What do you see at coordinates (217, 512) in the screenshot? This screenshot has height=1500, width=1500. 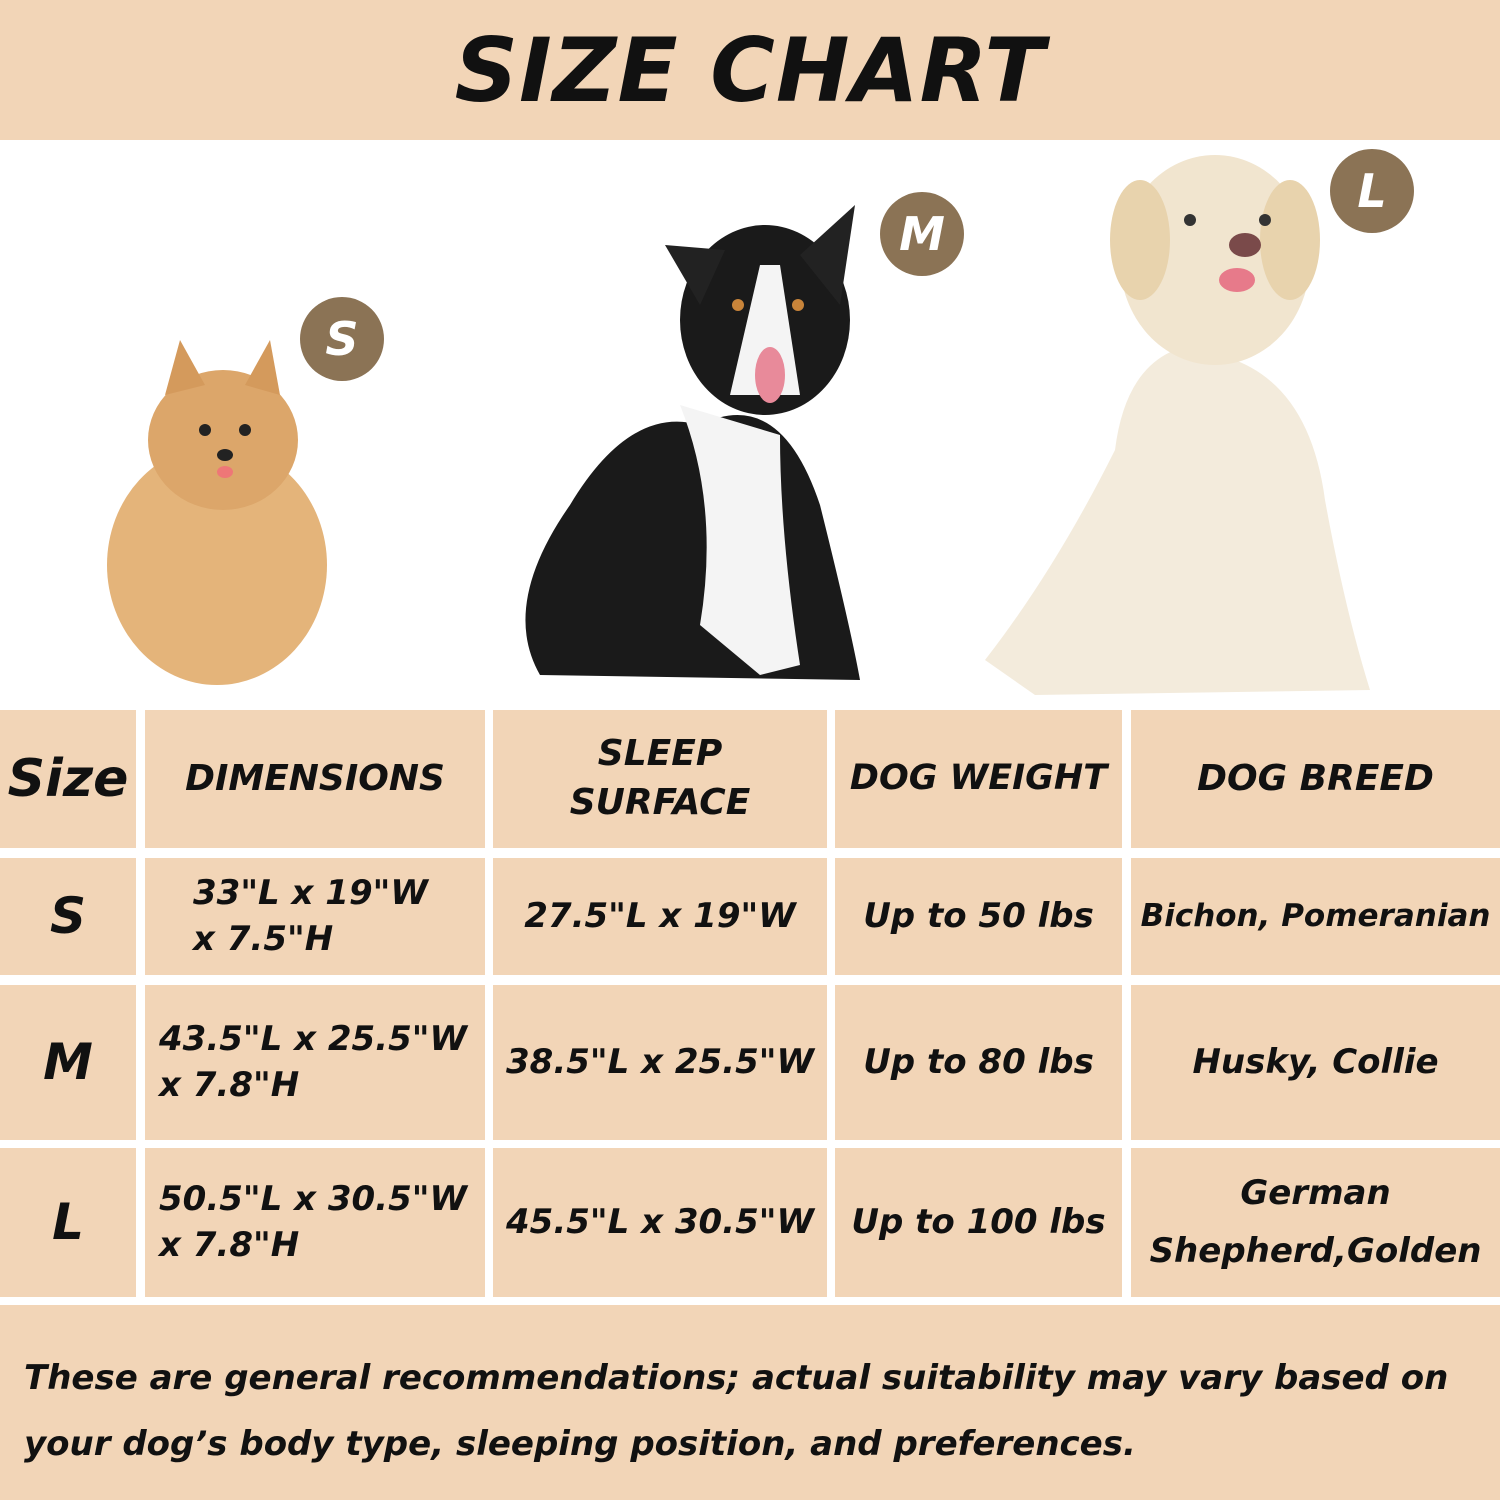 I see `pomeranian-image` at bounding box center [217, 512].